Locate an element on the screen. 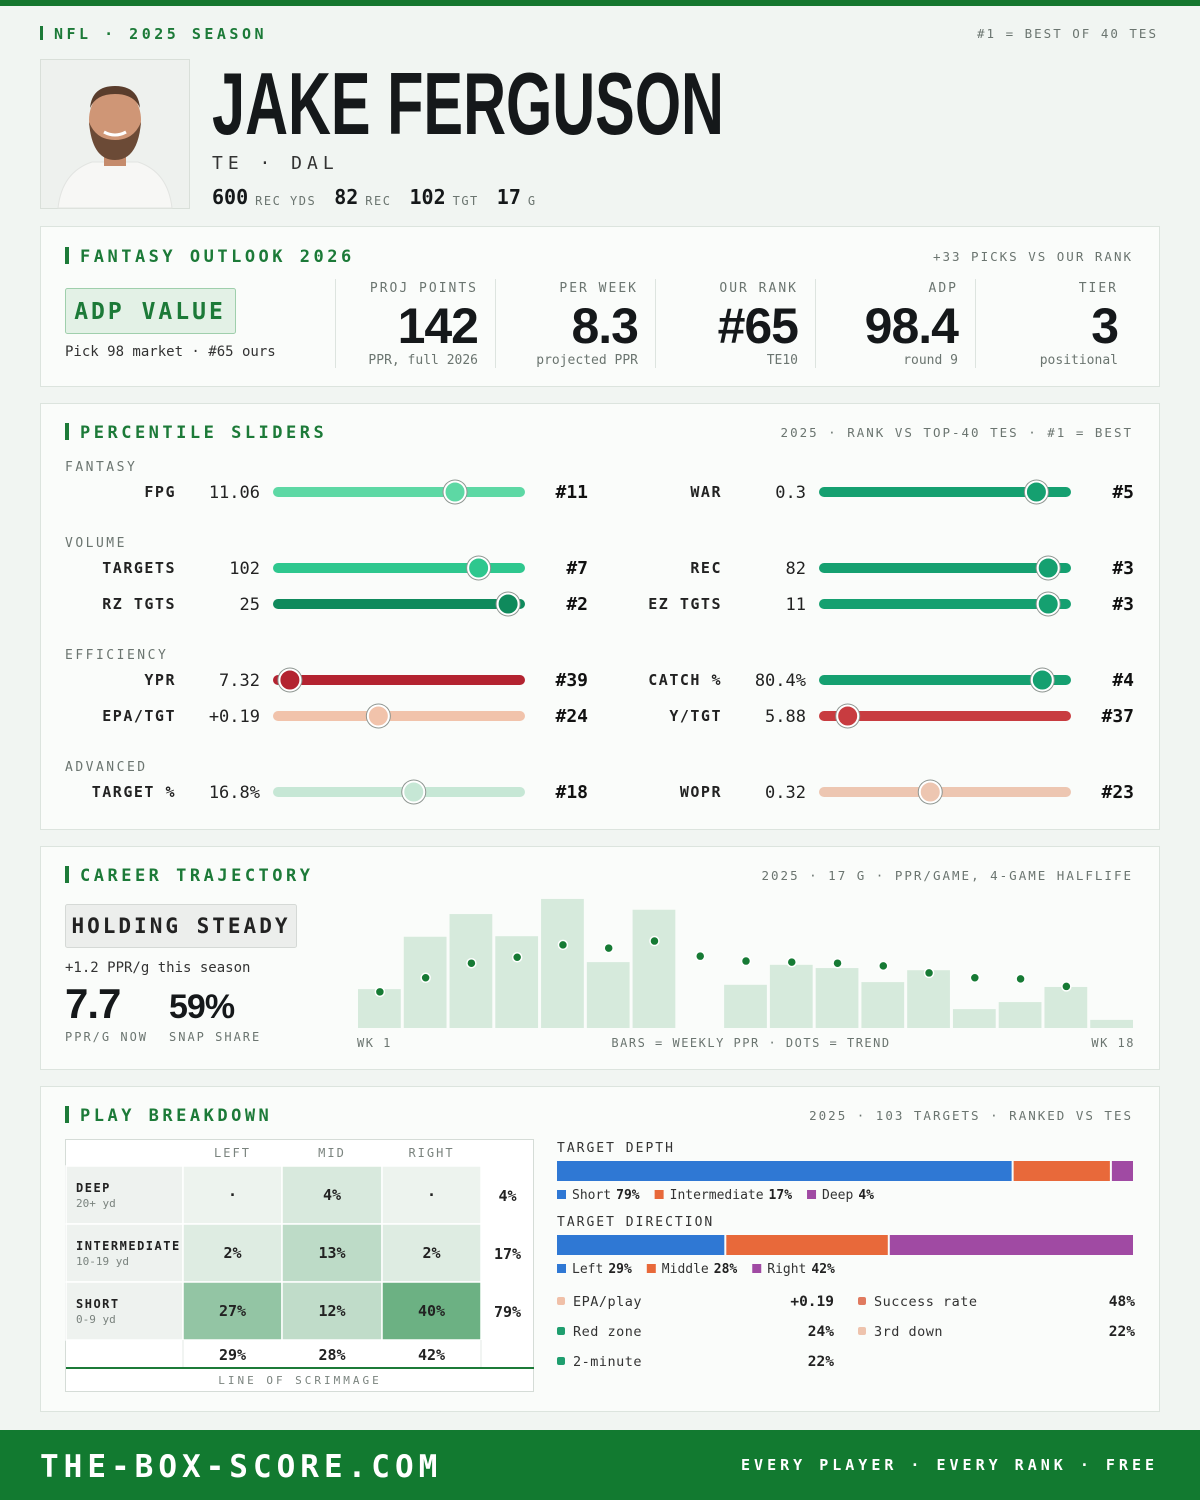  legend-name: Middle is located at coordinates (685, 1269).